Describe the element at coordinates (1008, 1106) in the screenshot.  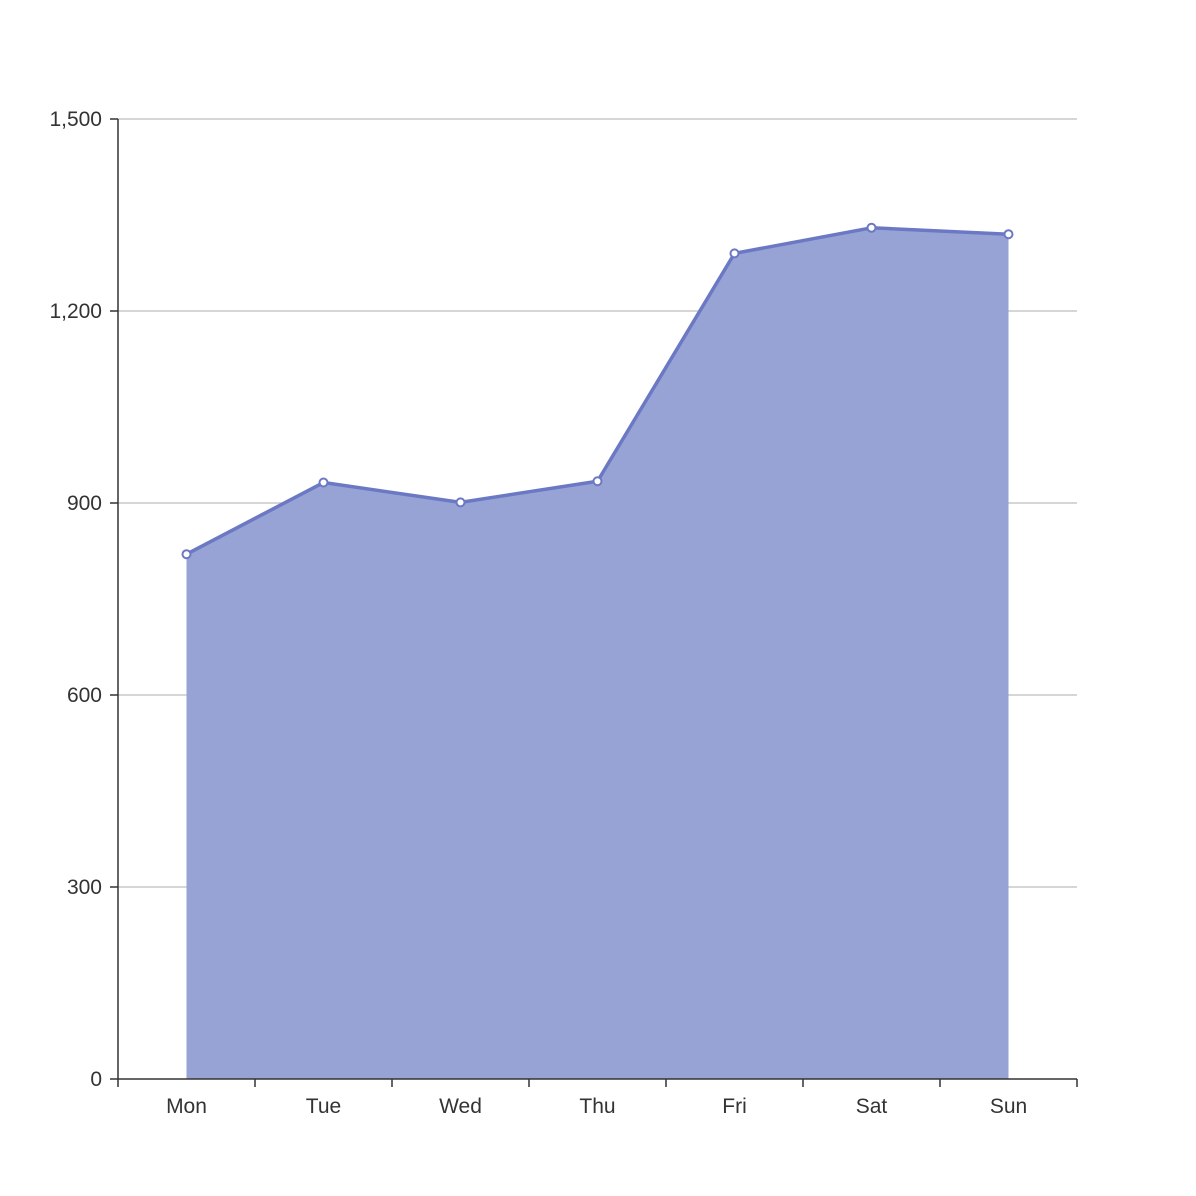
I see `x-tick-label-sun: Sun` at that location.